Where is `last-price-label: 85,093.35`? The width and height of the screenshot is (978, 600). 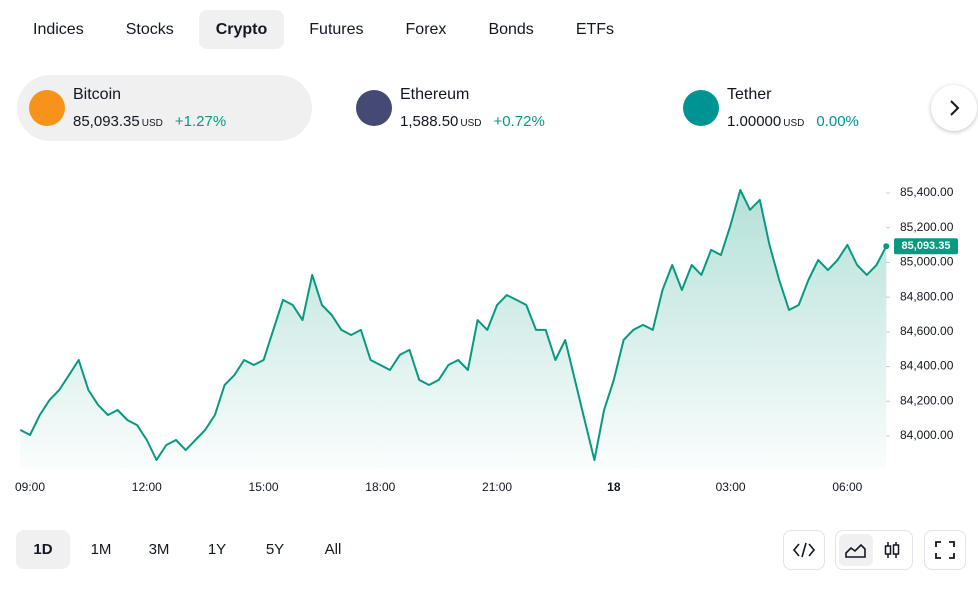 last-price-label: 85,093.35 is located at coordinates (926, 246).